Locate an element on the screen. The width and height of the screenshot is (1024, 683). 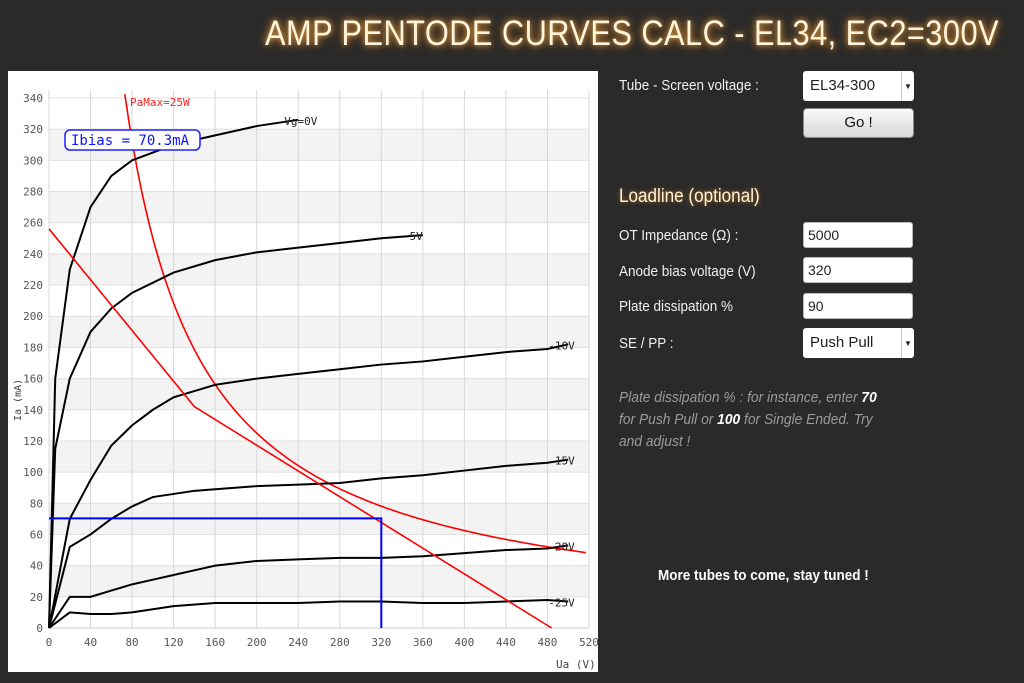
y-tick-label: 40 is located at coordinates (36, 566).